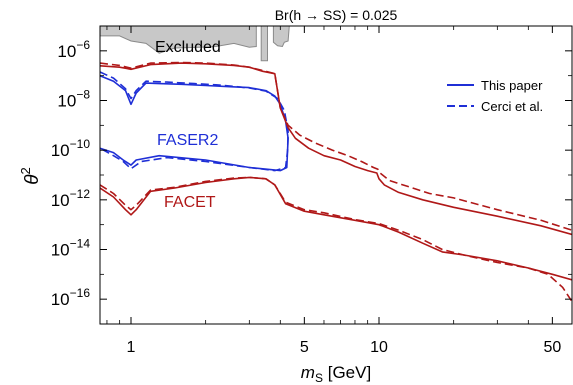 This screenshot has height=385, width=573. Describe the element at coordinates (336, 15) in the screenshot. I see `chart-title: Br(h → SS) = 0.025` at that location.